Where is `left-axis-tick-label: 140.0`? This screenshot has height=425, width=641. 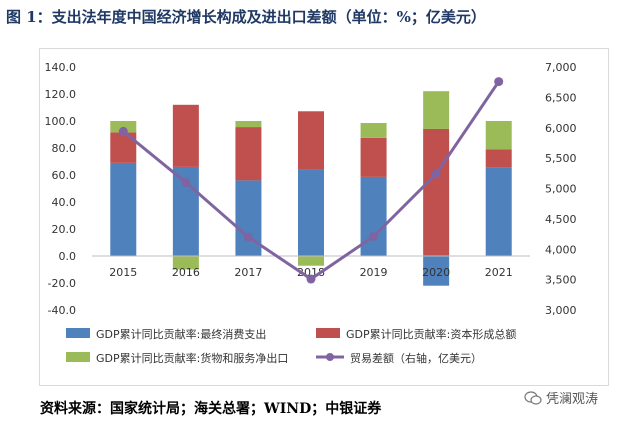
left-axis-tick-label: 140.0 is located at coordinates (61, 67).